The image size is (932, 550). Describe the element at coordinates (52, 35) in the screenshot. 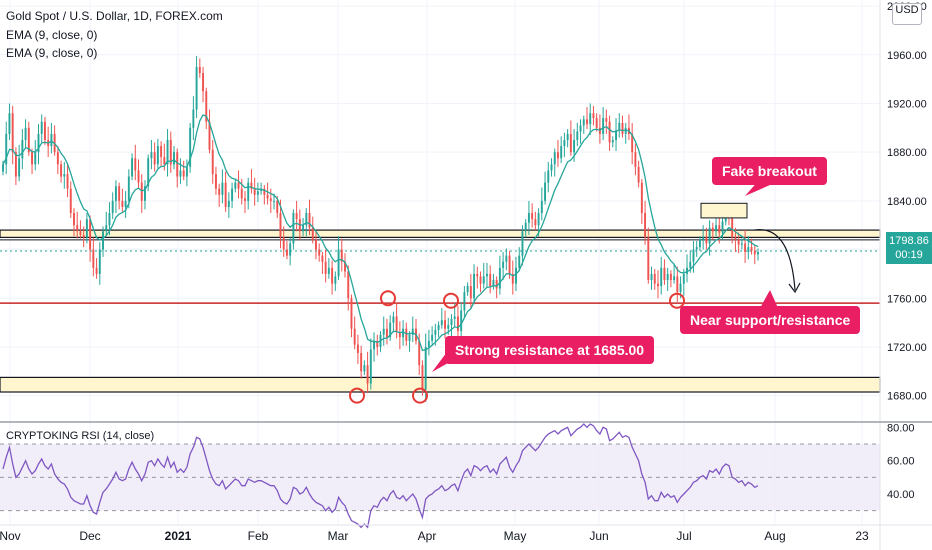

I see `ema-legend-1: EMA (9, close, 0)` at that location.